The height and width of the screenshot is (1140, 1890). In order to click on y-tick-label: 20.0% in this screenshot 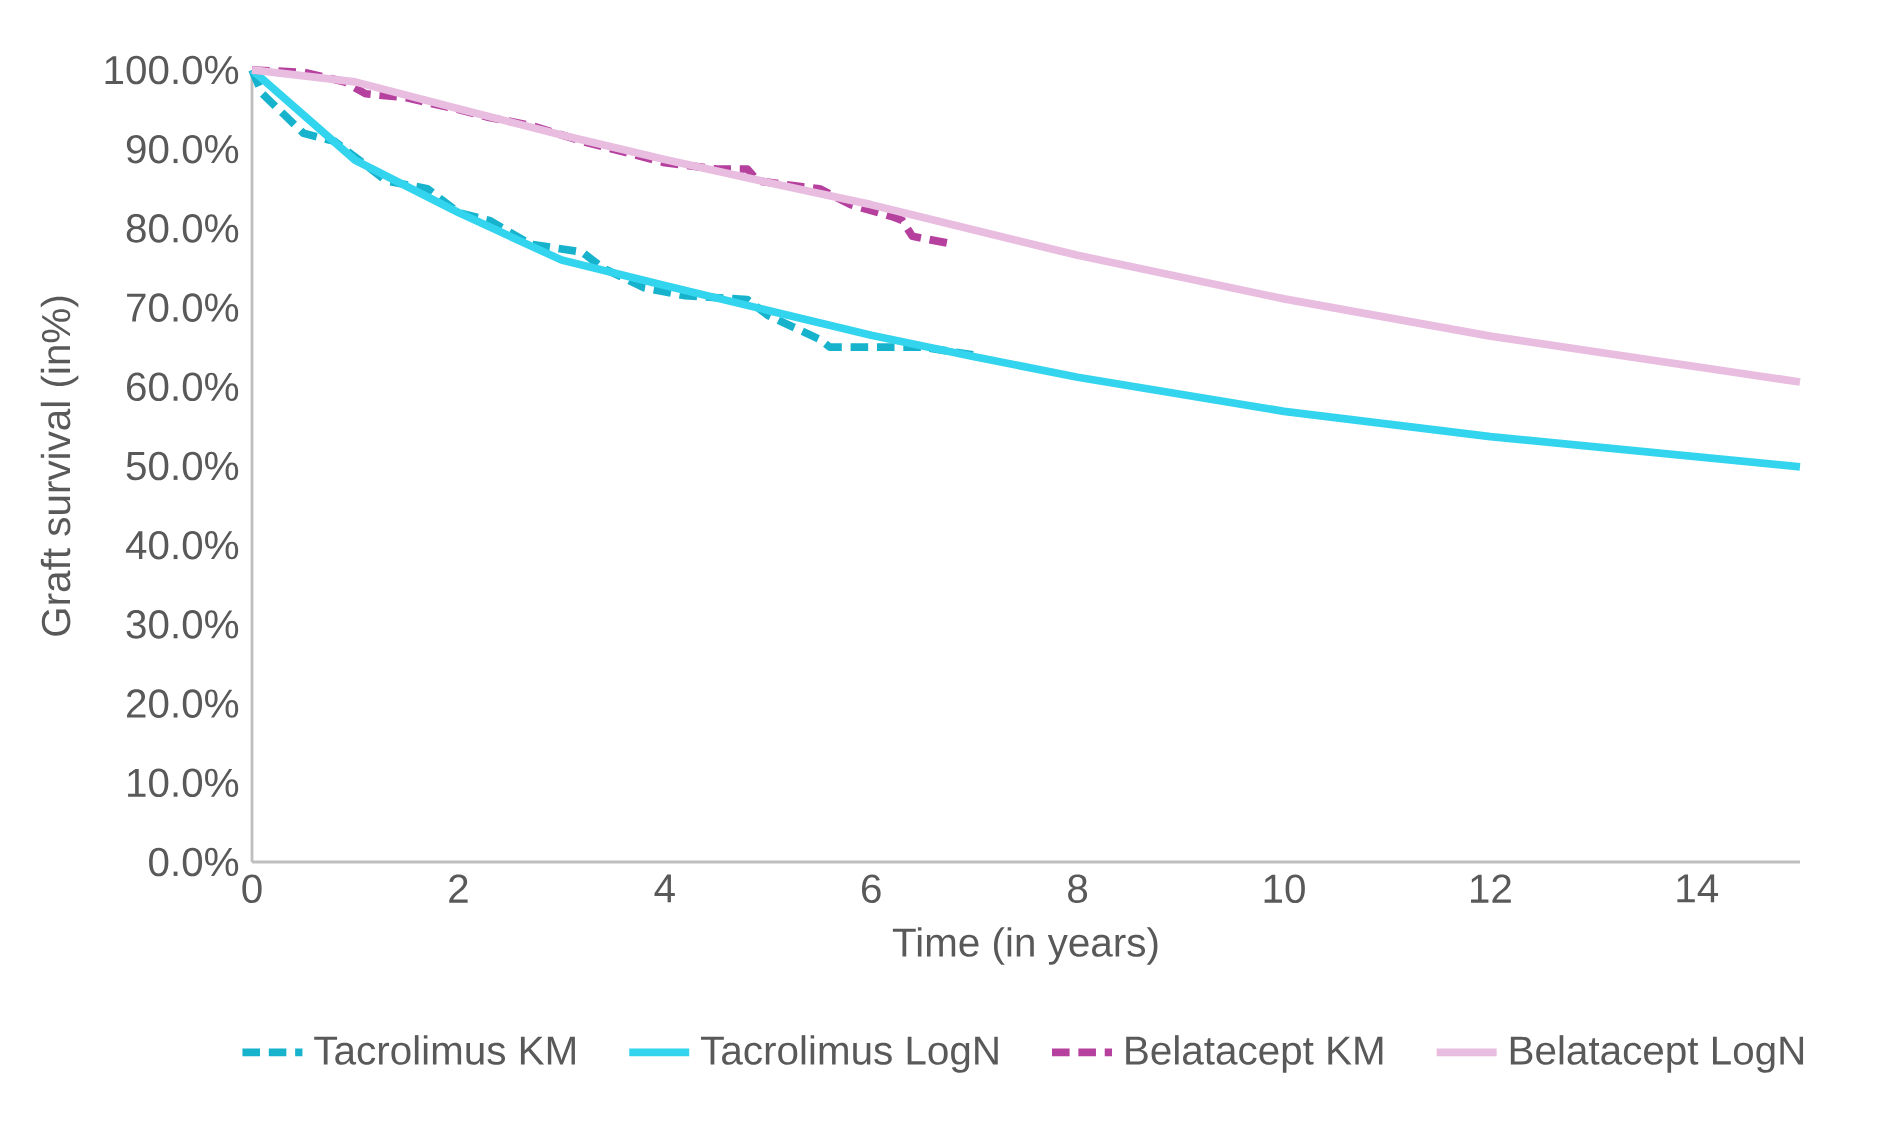, I will do `click(183, 703)`.